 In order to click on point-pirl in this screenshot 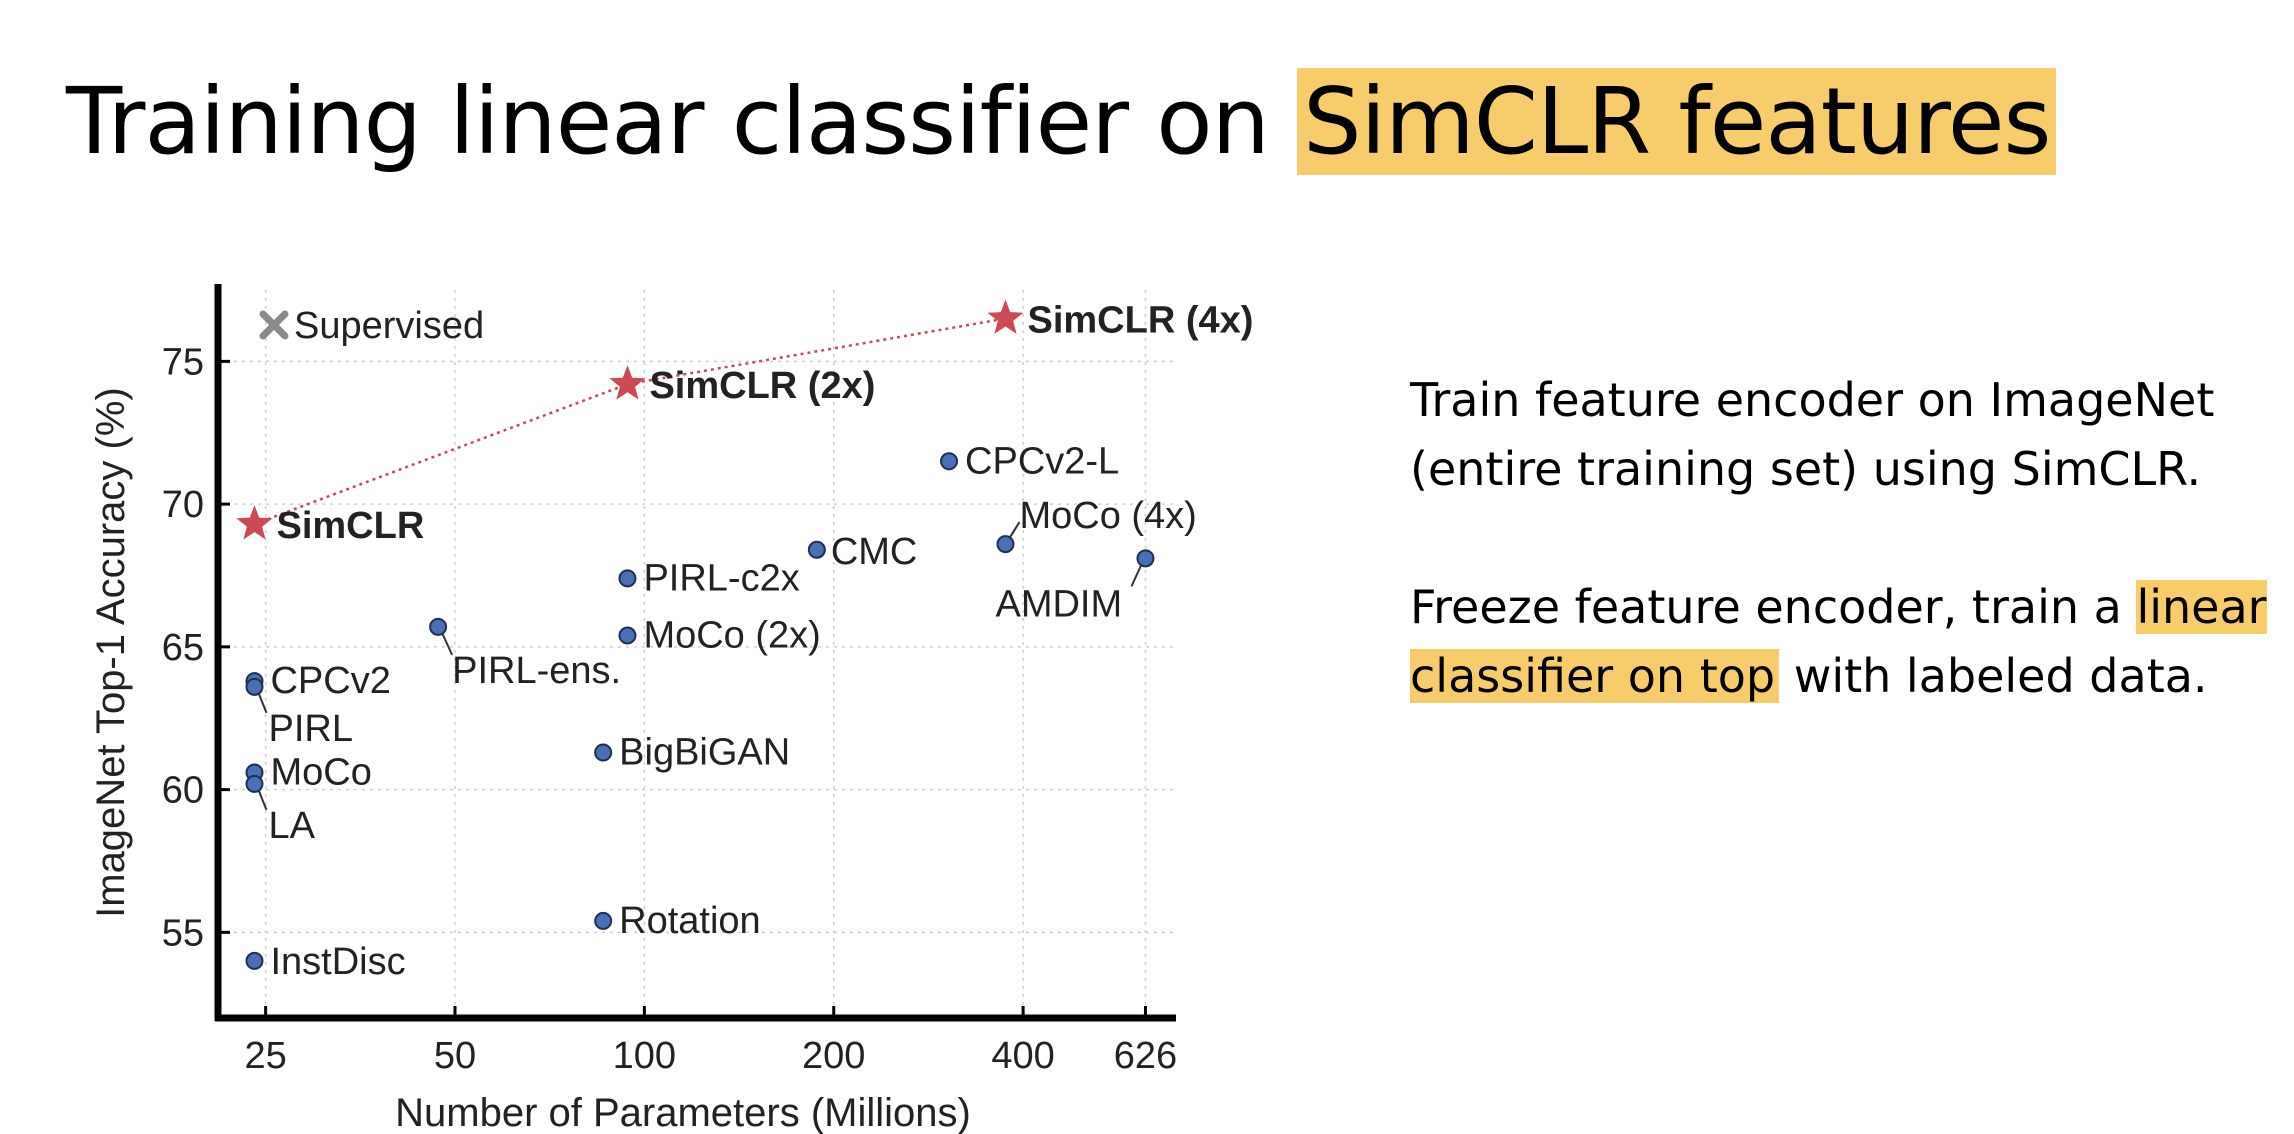, I will do `click(254, 686)`.